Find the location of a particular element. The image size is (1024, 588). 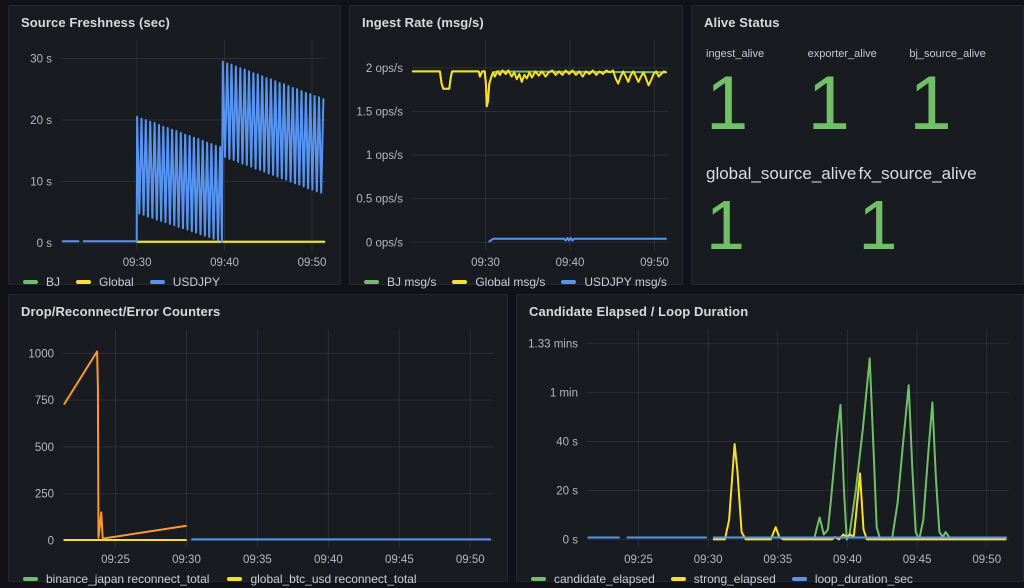

legend-item-strong-elapsed: strong_elapsed is located at coordinates (723, 579).